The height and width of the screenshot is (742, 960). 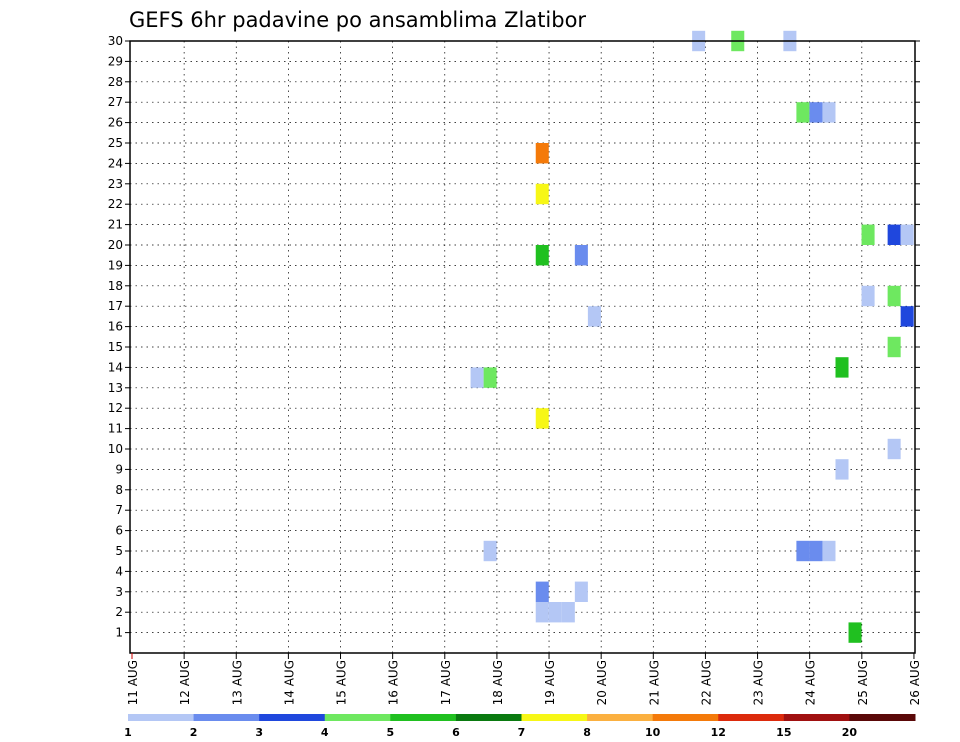 I want to click on x-tick-label: 12 AUG, so click(x=185, y=682).